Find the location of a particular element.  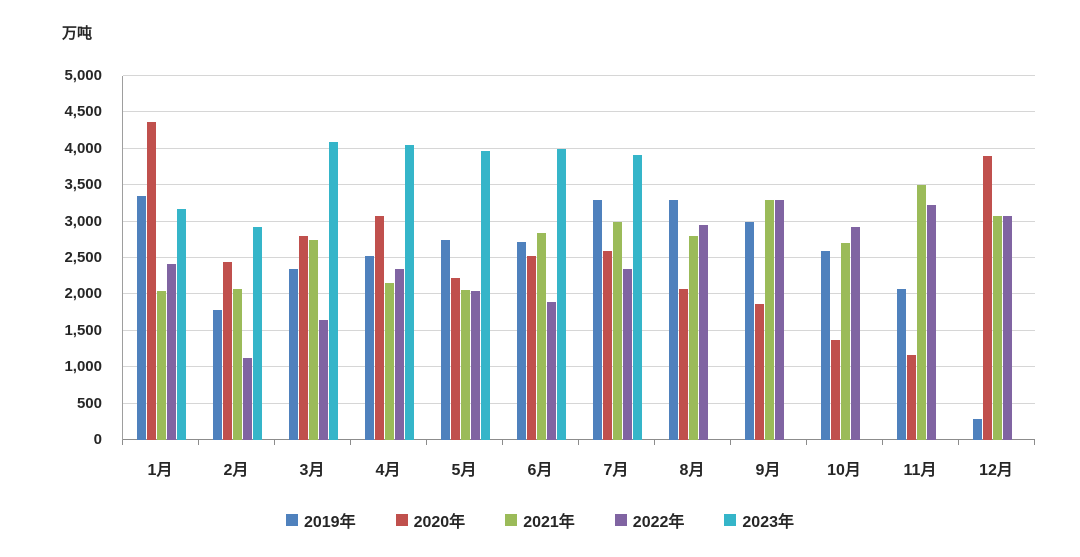

bar-group-10月 is located at coordinates (845, 258).